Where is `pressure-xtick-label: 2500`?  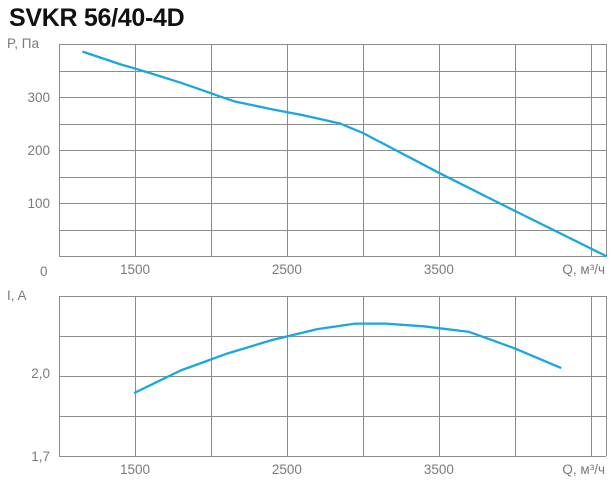
pressure-xtick-label: 2500 is located at coordinates (287, 269).